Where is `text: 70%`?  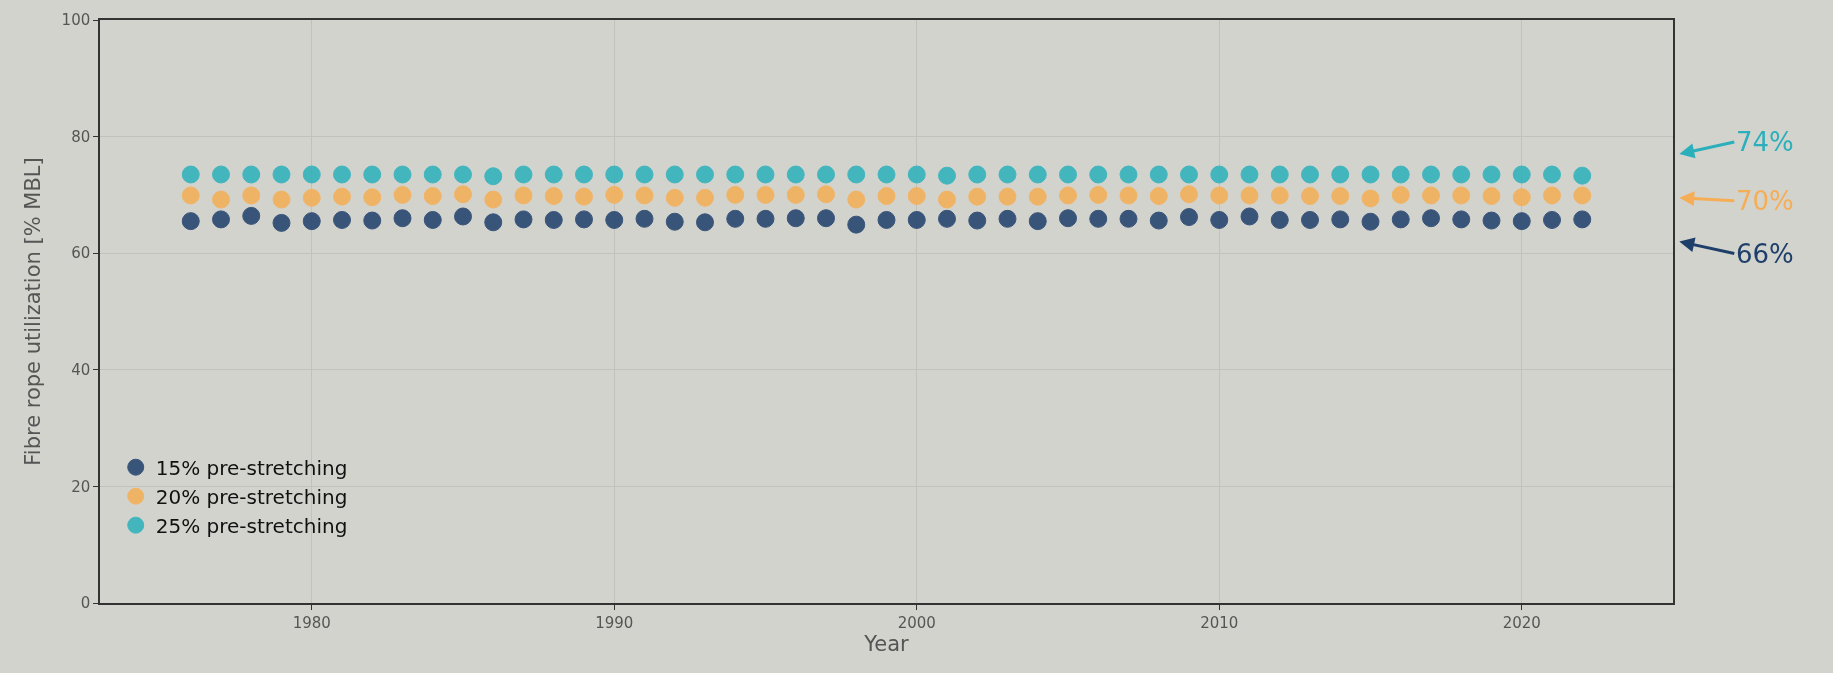
text: 70% is located at coordinates (1765, 201).